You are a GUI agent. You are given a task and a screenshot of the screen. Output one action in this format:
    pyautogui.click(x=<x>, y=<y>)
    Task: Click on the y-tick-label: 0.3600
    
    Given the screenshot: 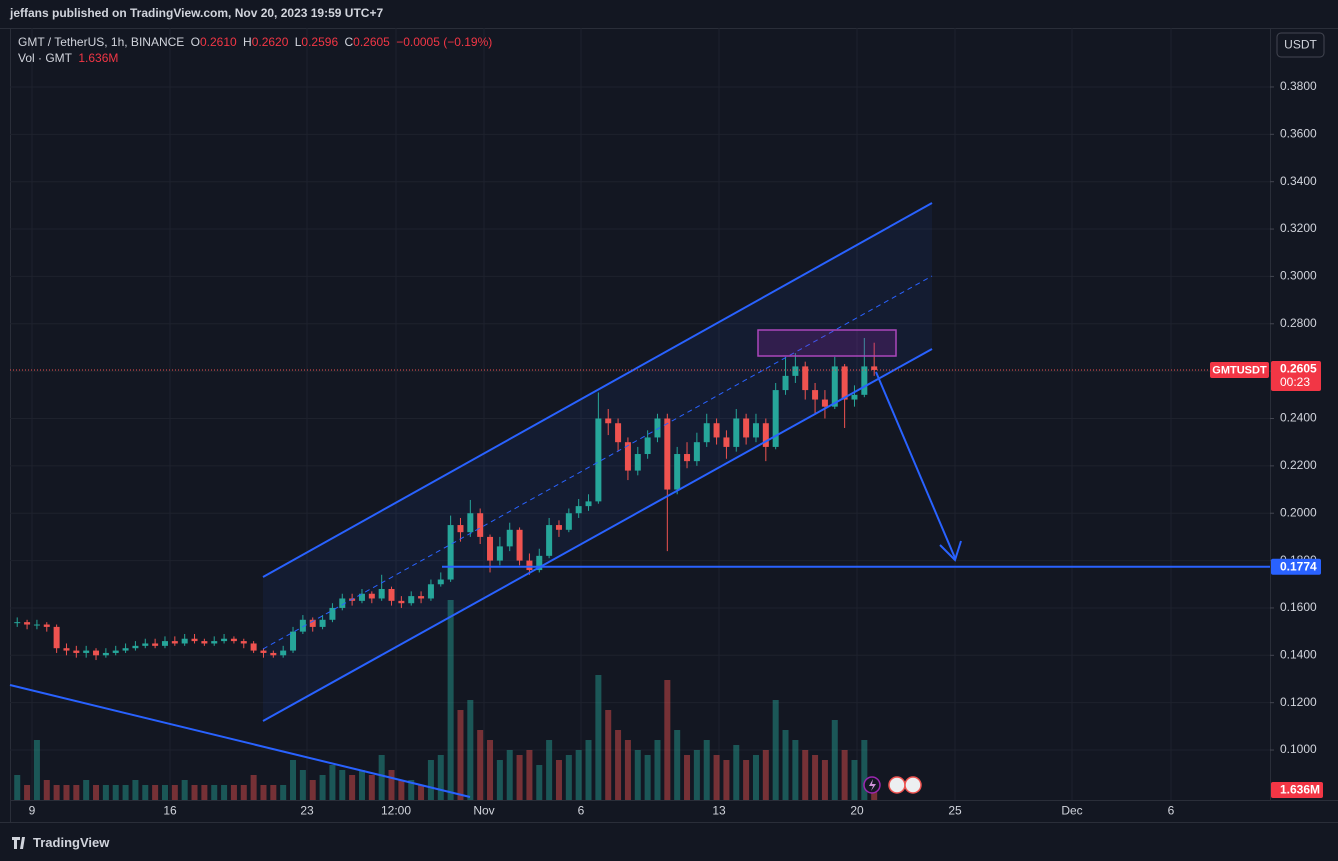 What is the action you would take?
    pyautogui.click(x=1298, y=133)
    